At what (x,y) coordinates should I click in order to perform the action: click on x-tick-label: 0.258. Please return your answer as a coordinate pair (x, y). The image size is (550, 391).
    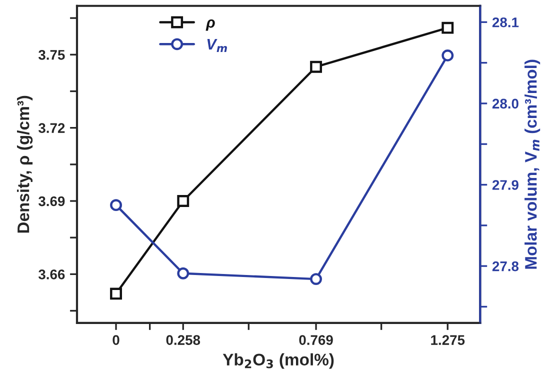
    Looking at the image, I should click on (183, 340).